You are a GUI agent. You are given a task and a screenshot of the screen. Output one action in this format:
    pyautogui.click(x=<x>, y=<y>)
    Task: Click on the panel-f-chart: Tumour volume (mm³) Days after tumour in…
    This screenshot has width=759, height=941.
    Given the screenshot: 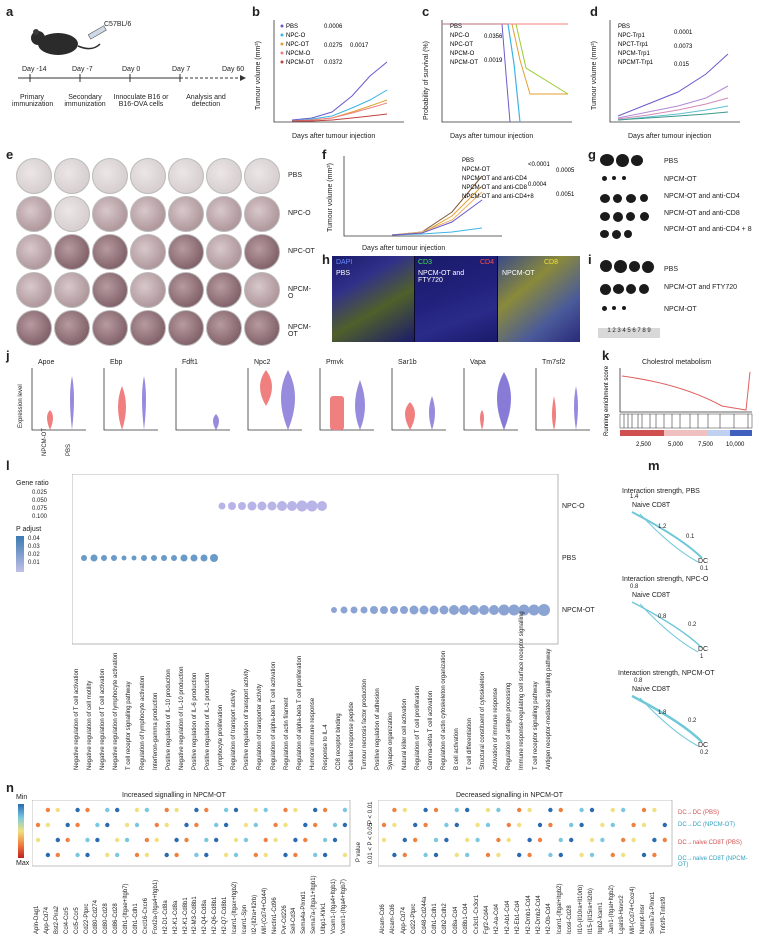 What is the action you would take?
    pyautogui.click(x=451, y=204)
    